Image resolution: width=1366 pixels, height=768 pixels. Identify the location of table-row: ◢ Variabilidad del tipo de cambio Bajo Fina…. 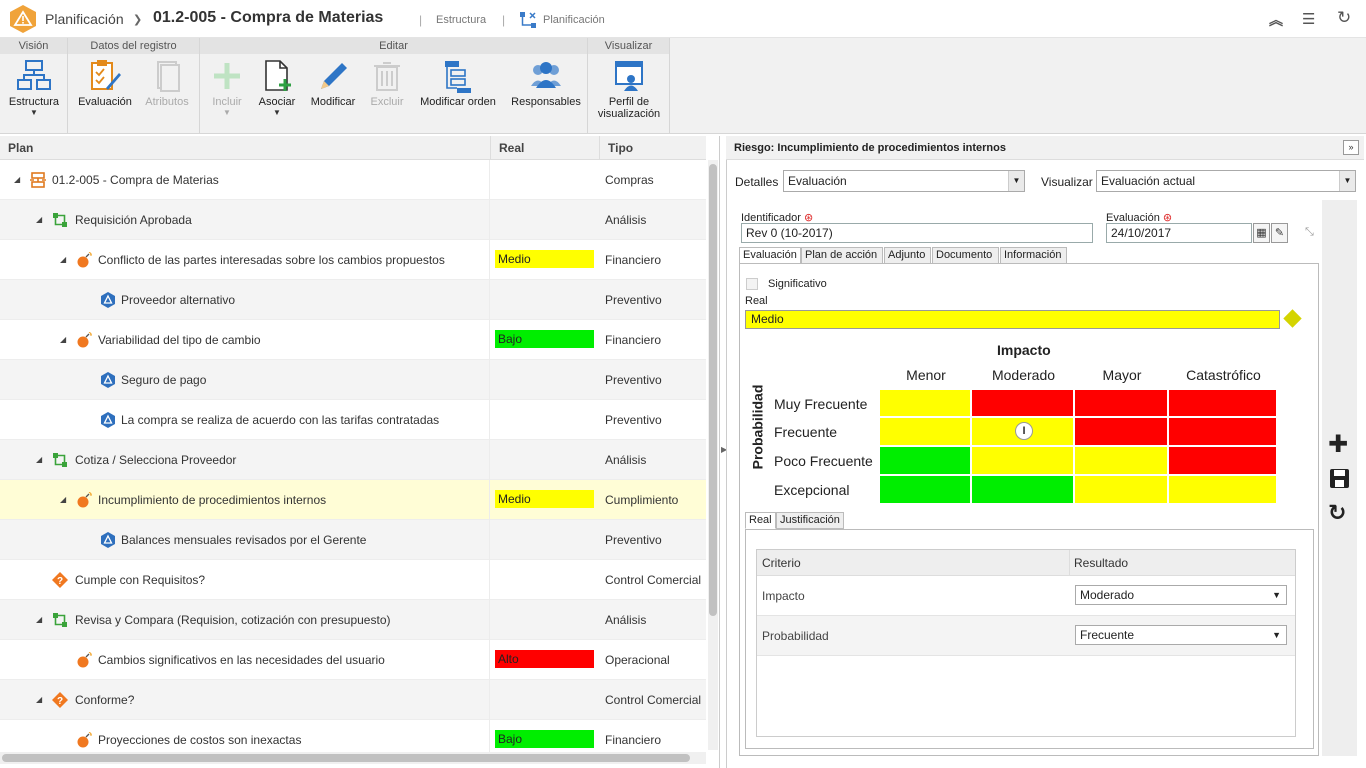
(353, 340).